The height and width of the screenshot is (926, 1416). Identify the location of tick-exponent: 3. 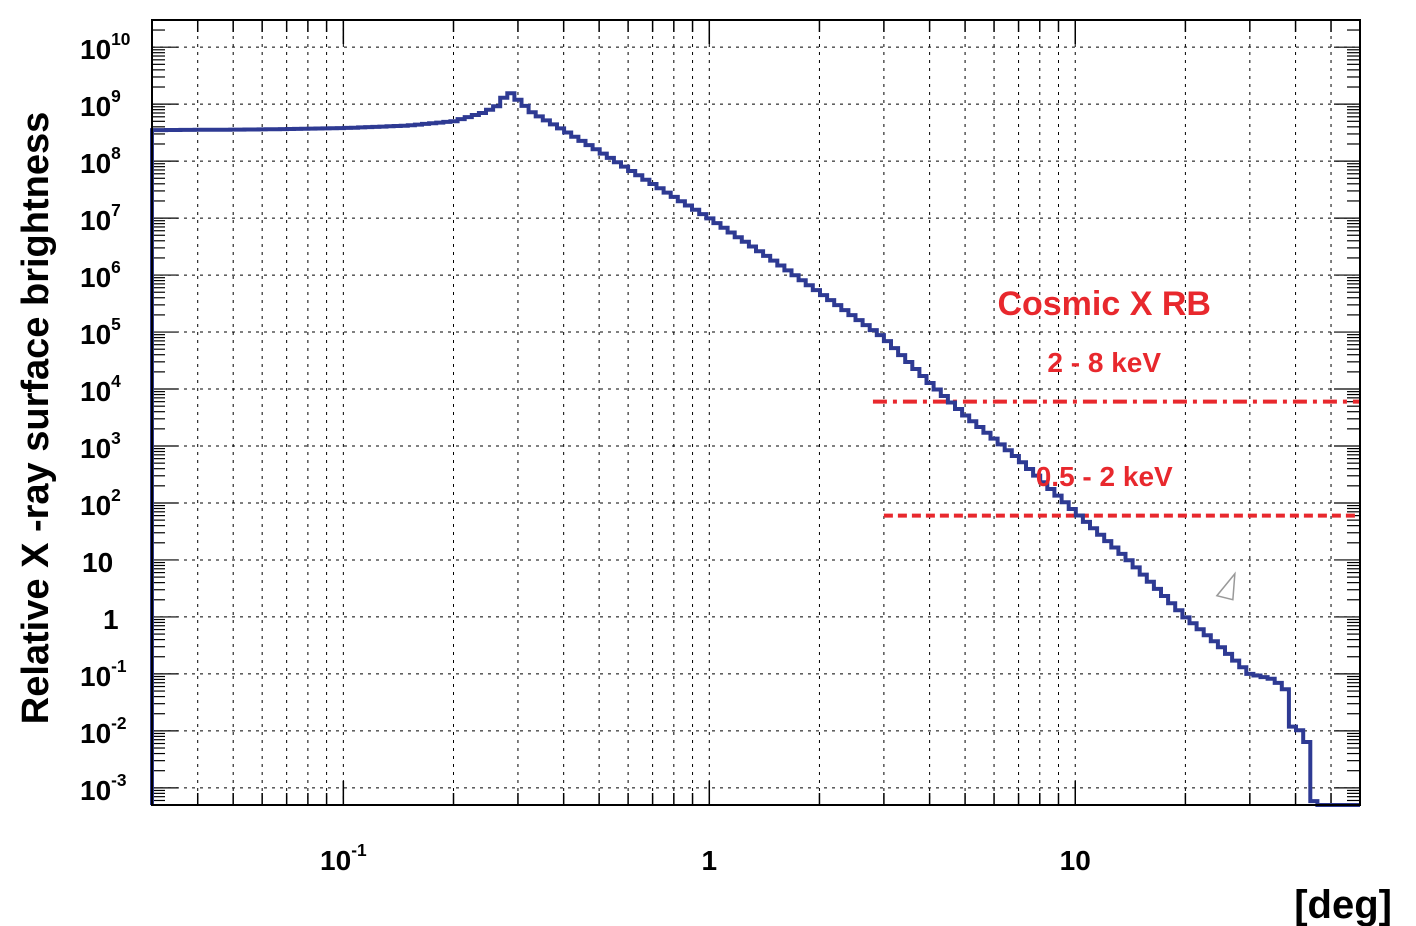
(116, 438).